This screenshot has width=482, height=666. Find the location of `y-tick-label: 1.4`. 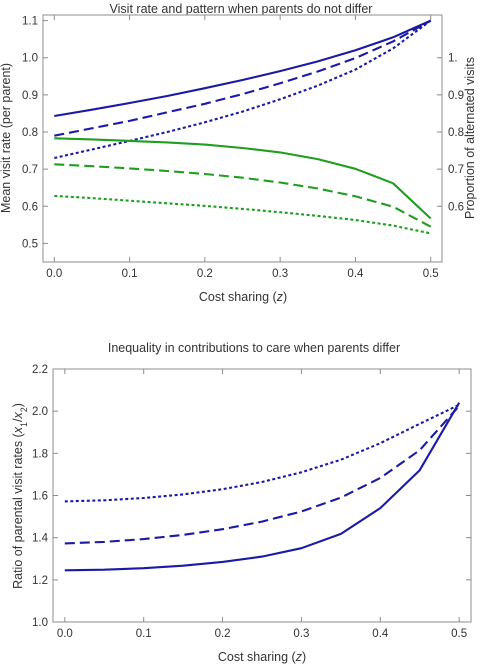

y-tick-label: 1.4 is located at coordinates (40, 539).